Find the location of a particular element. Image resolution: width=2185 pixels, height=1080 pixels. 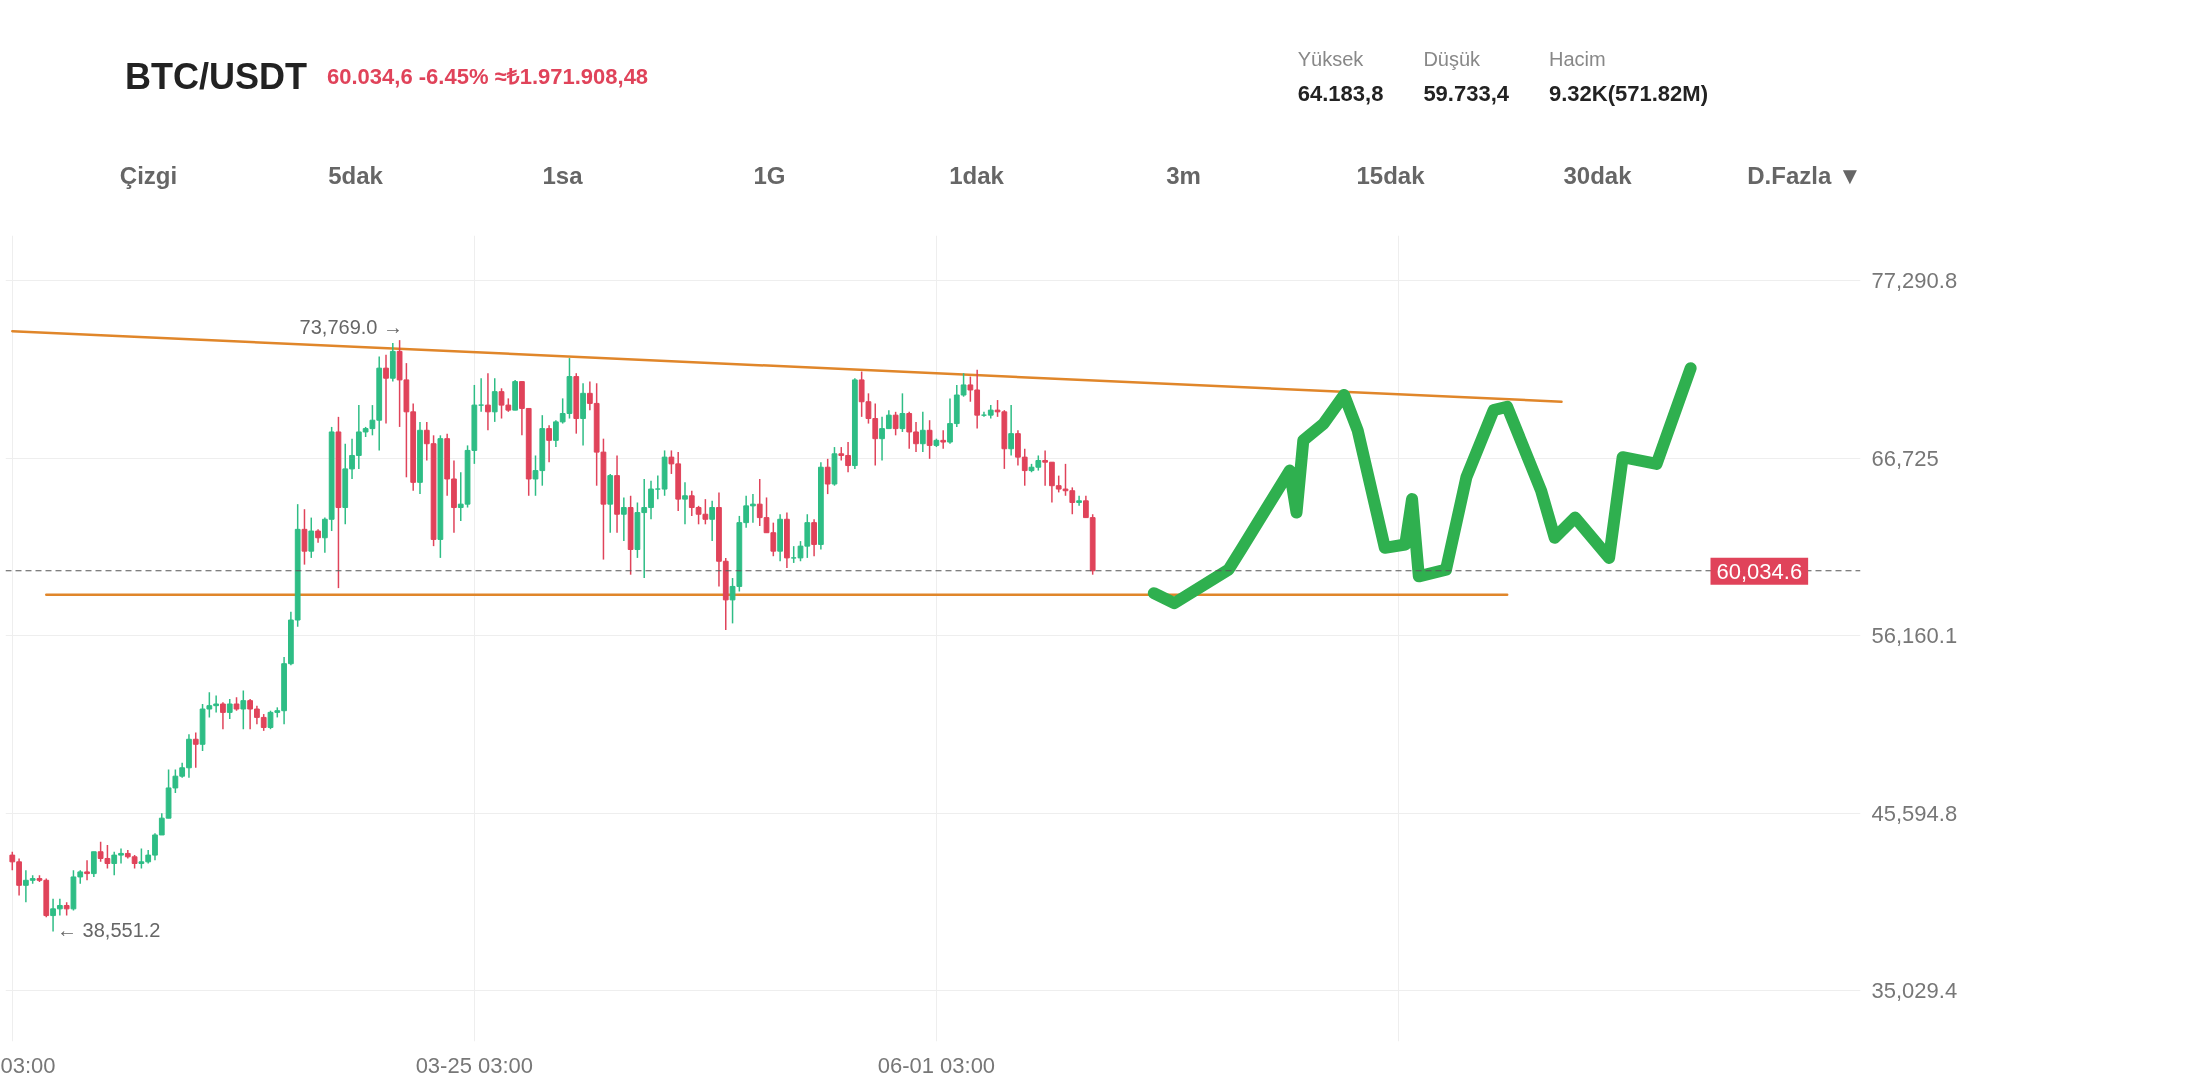

text: 30dak is located at coordinates (1597, 176).